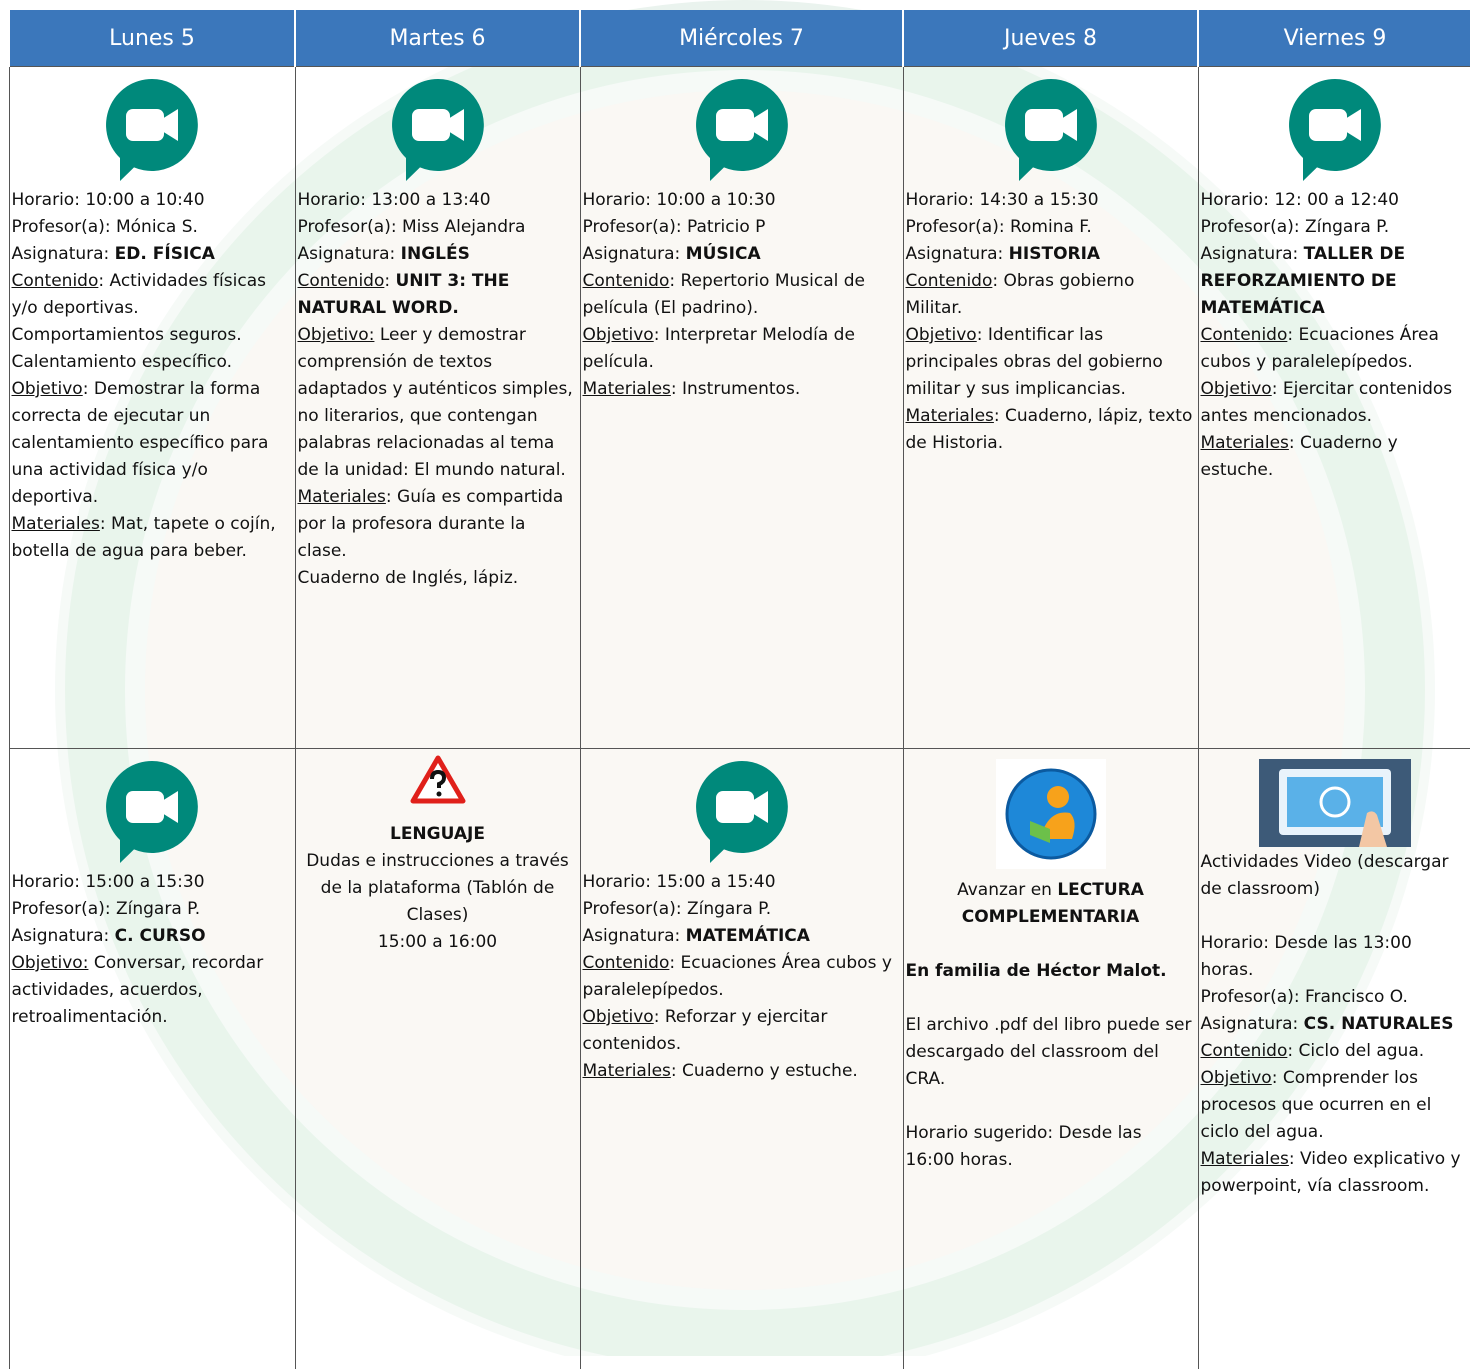  What do you see at coordinates (1007, 890) in the screenshot?
I see `field-text: Avanzar en` at bounding box center [1007, 890].